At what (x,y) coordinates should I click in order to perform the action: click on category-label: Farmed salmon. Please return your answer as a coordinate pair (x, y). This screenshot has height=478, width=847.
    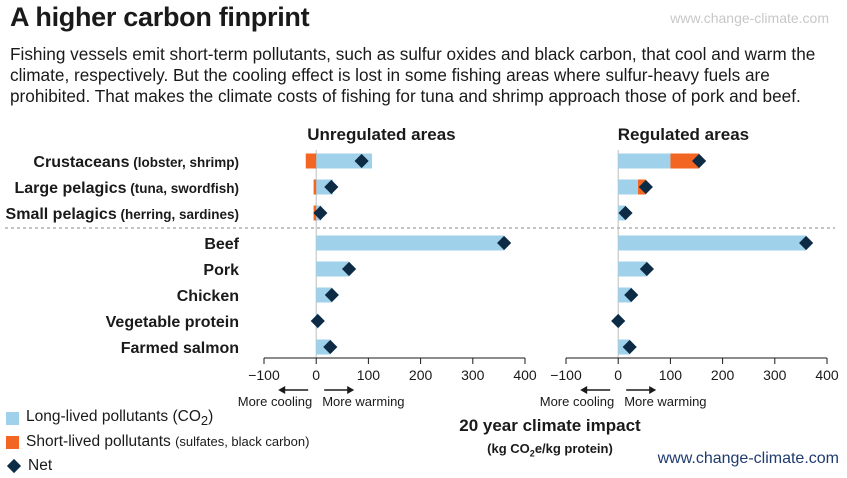
    Looking at the image, I should click on (180, 348).